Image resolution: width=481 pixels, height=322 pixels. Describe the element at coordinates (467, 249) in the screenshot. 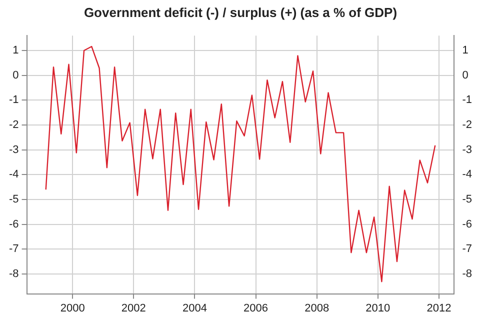

I see `y2-tick-label: -7` at that location.